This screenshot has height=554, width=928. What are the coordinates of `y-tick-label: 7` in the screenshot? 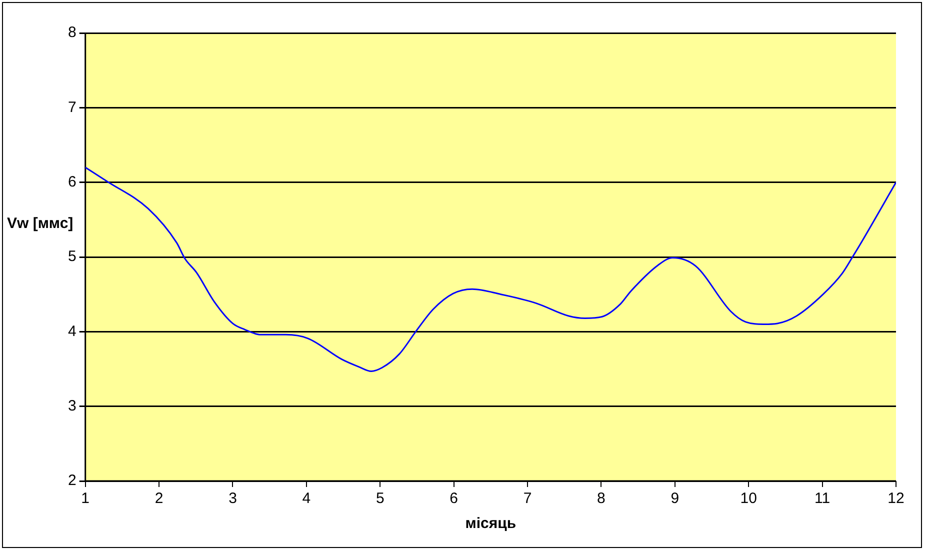 It's located at (72, 107).